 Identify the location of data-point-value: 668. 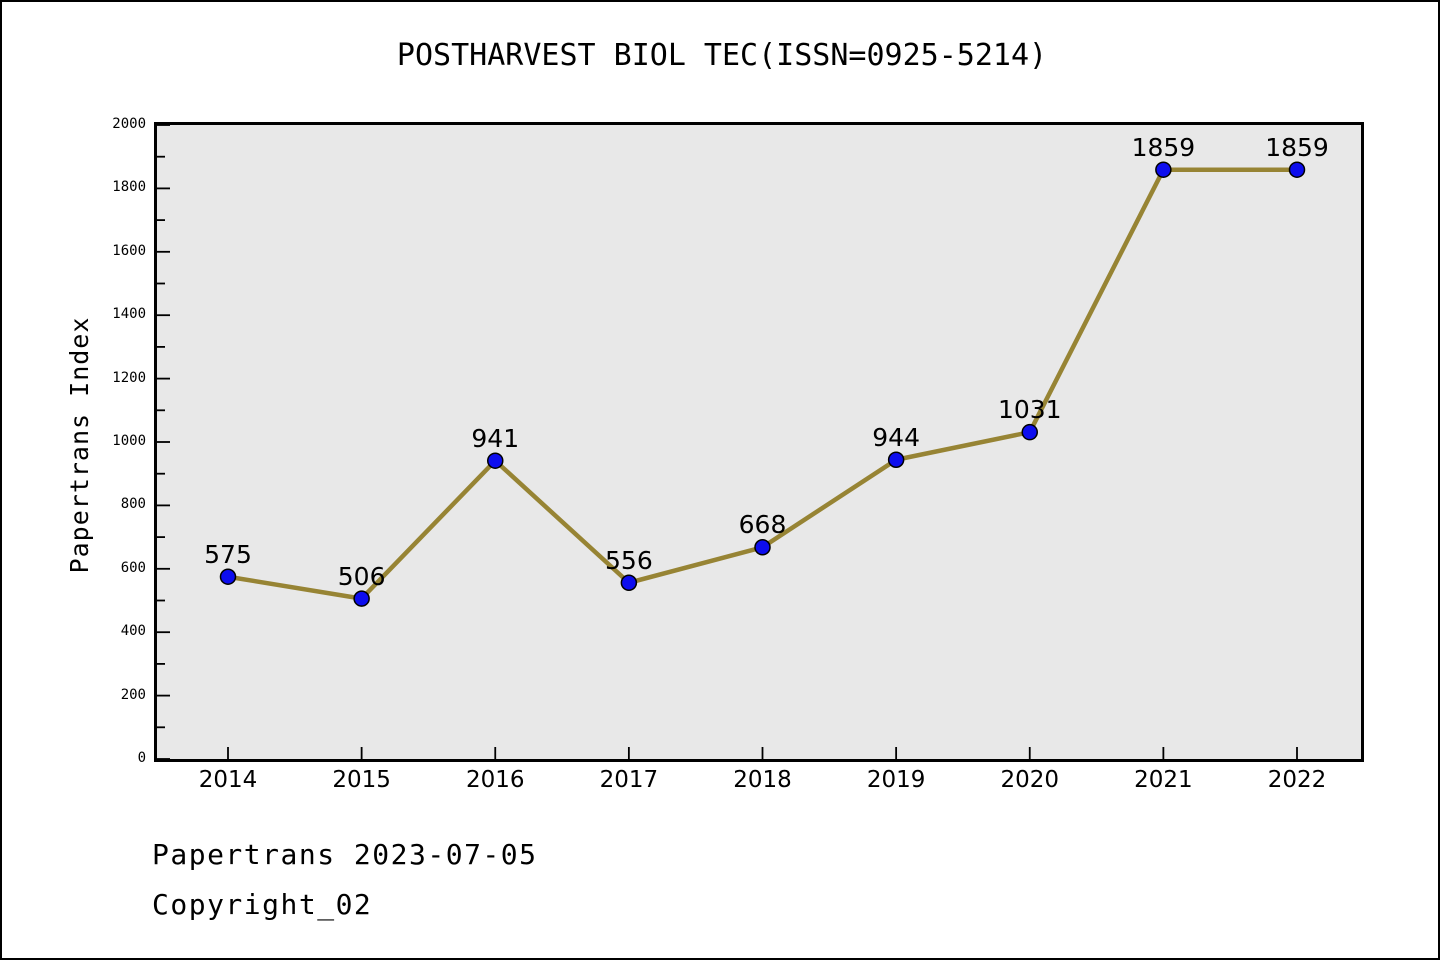
(762, 525).